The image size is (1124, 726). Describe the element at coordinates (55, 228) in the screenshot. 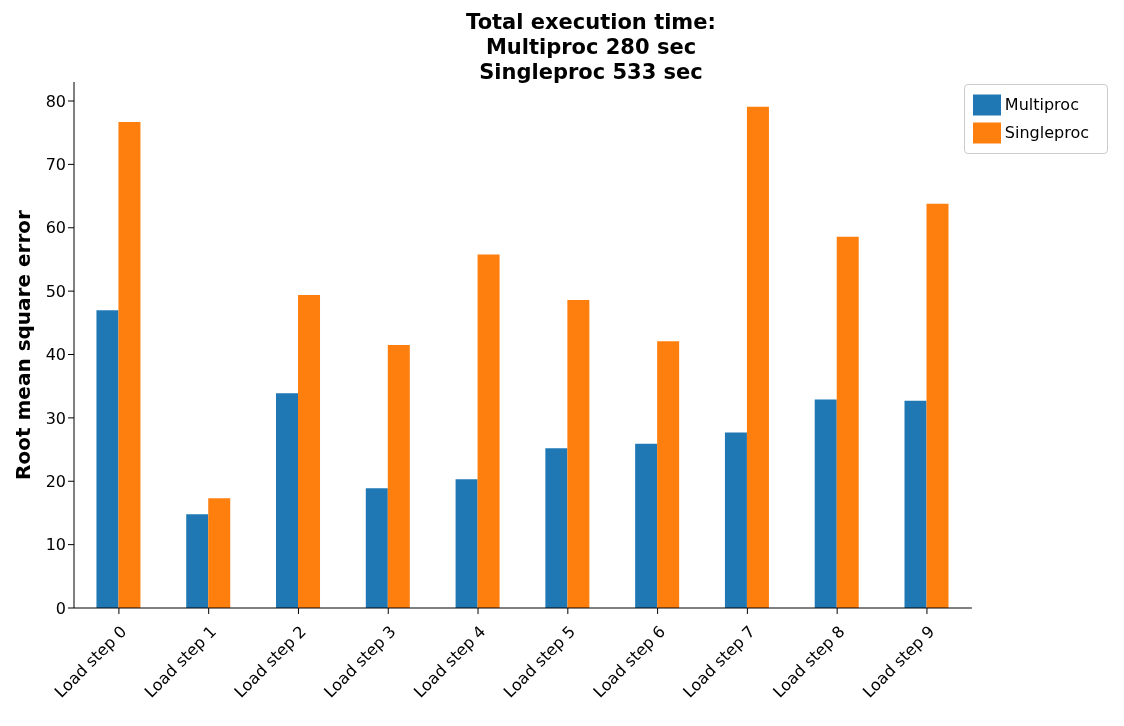

I see `y-tick-label: 60` at that location.